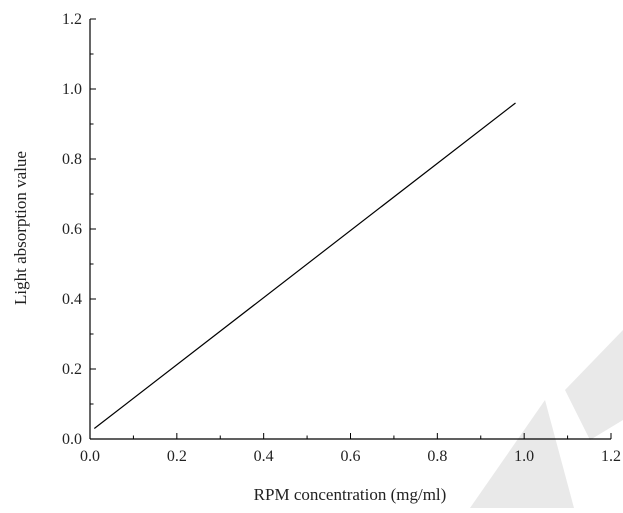 The width and height of the screenshot is (623, 513). Describe the element at coordinates (350, 494) in the screenshot. I see `x-axis-title: RPM concentration (mg/ml)` at that location.